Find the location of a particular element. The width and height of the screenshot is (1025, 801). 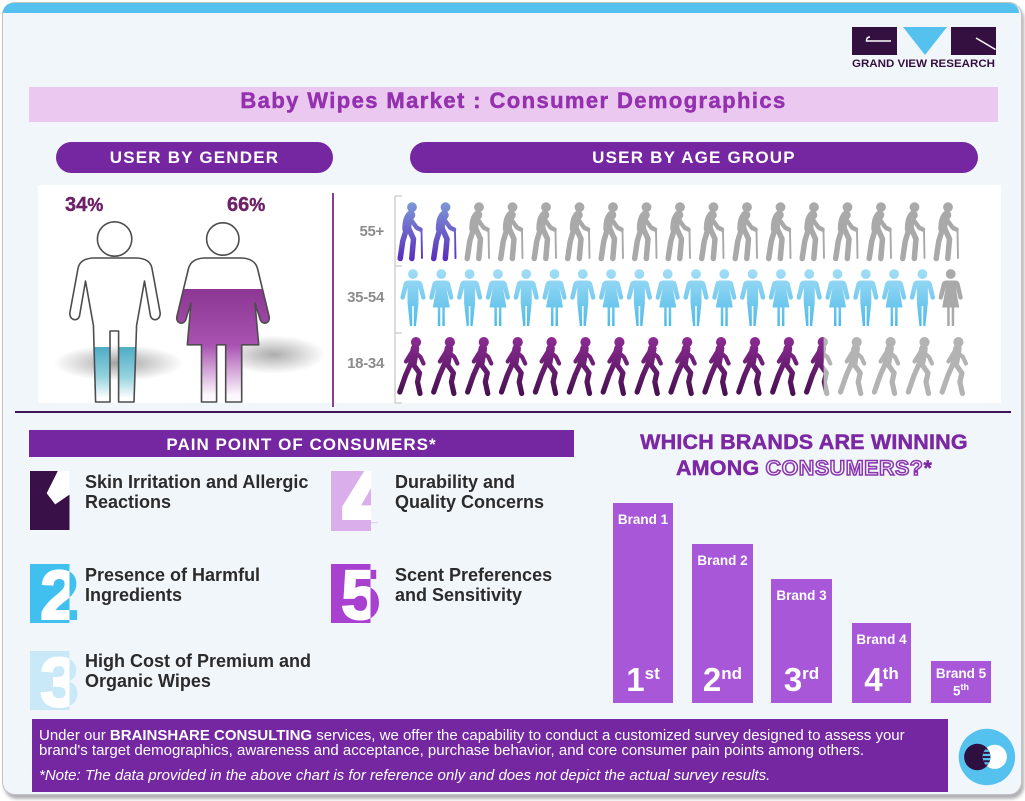

svg-text: 3 is located at coordinates (59, 683).